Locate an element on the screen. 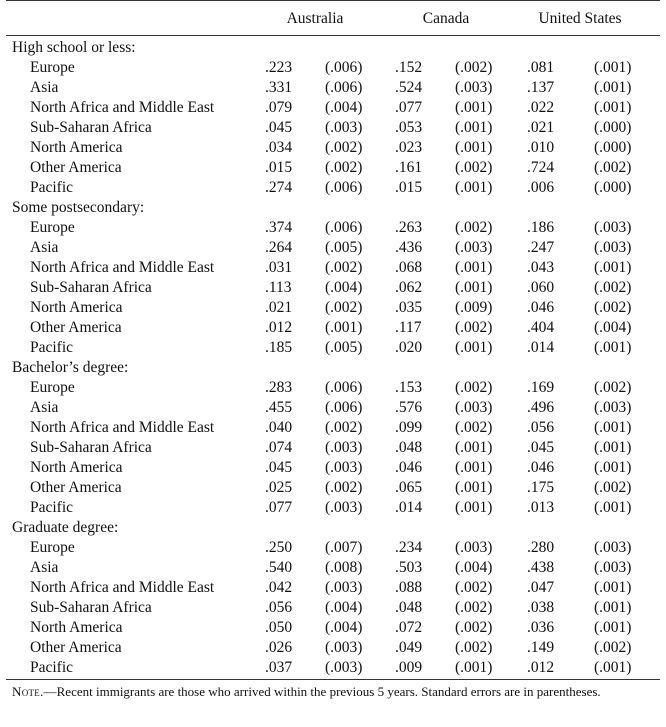 The height and width of the screenshot is (727, 666). estimate-cell: .153 is located at coordinates (409, 387).